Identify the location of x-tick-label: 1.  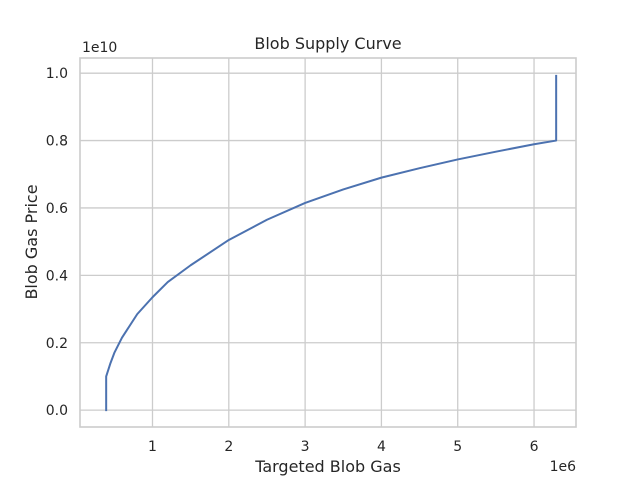
(152, 447).